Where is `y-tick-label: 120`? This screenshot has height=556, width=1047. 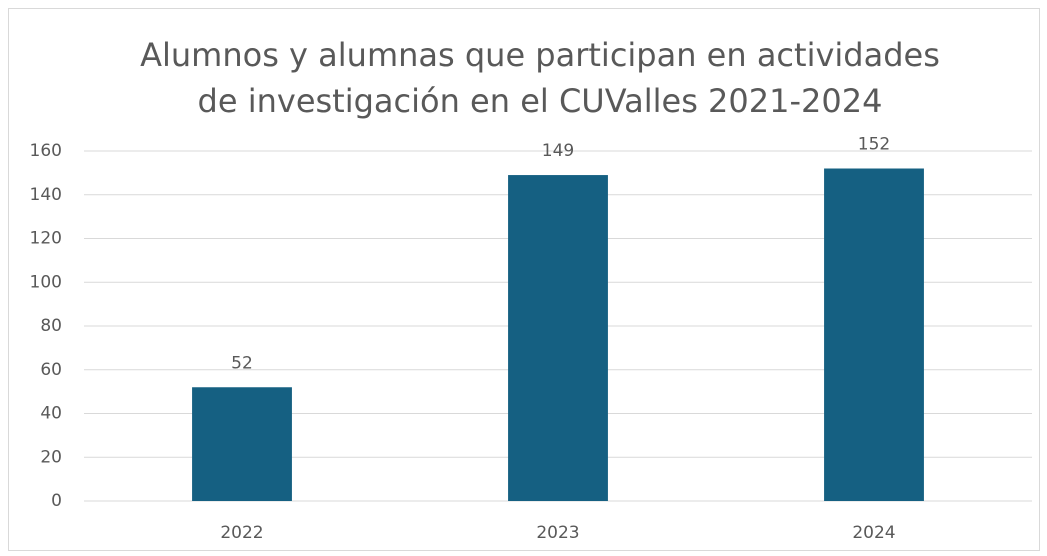
y-tick-label: 120 is located at coordinates (46, 239).